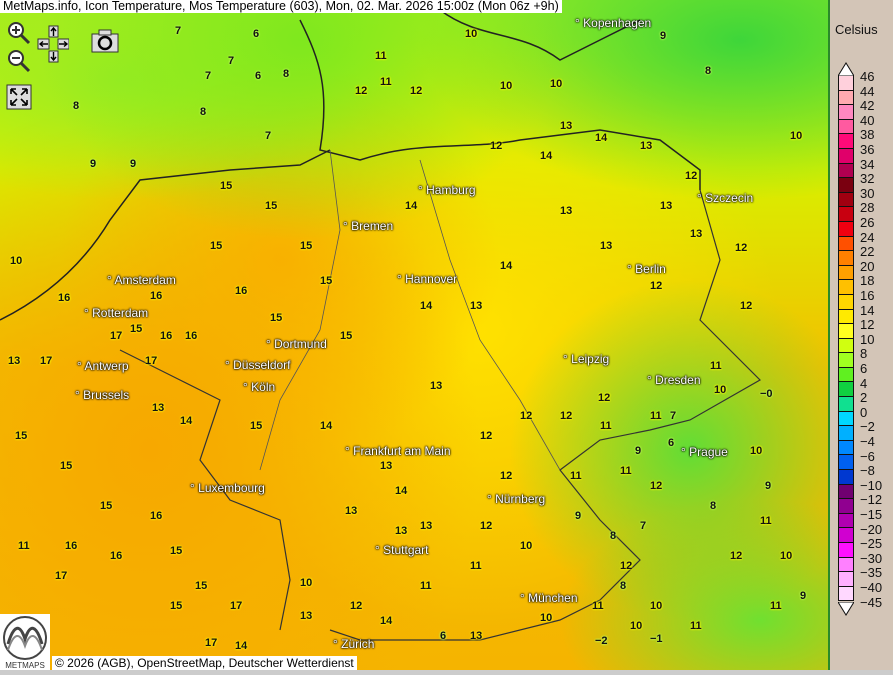  What do you see at coordinates (25, 665) in the screenshot?
I see `svg-text: METMAPS` at bounding box center [25, 665].